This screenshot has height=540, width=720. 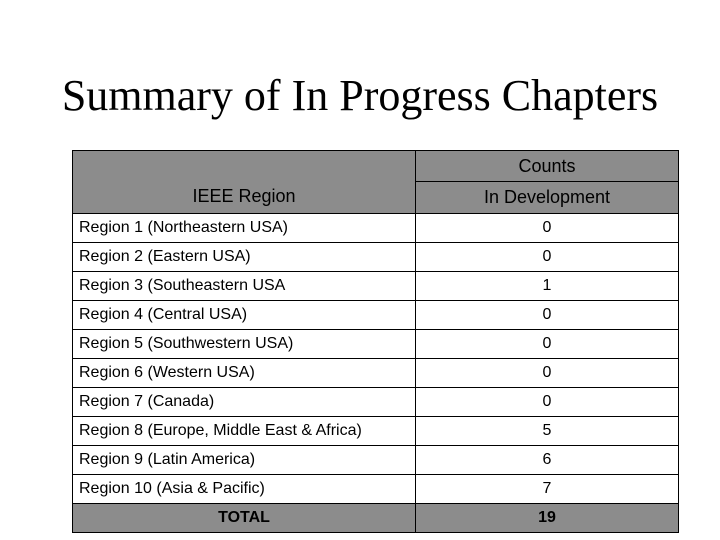 I want to click on table-row: Region 7 (Canada) 0, so click(x=375, y=402).